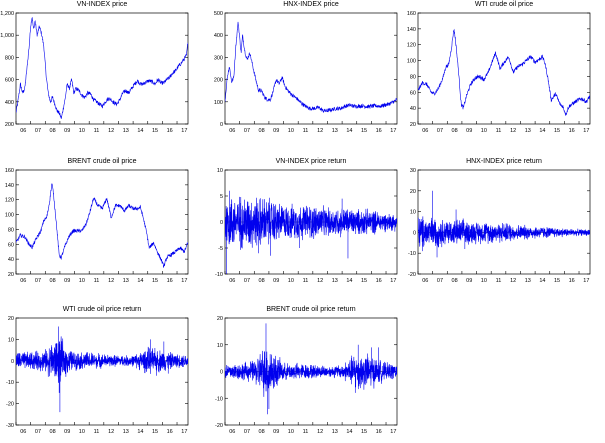  Describe the element at coordinates (221, 197) in the screenshot. I see `y-tick-label: 5` at that location.